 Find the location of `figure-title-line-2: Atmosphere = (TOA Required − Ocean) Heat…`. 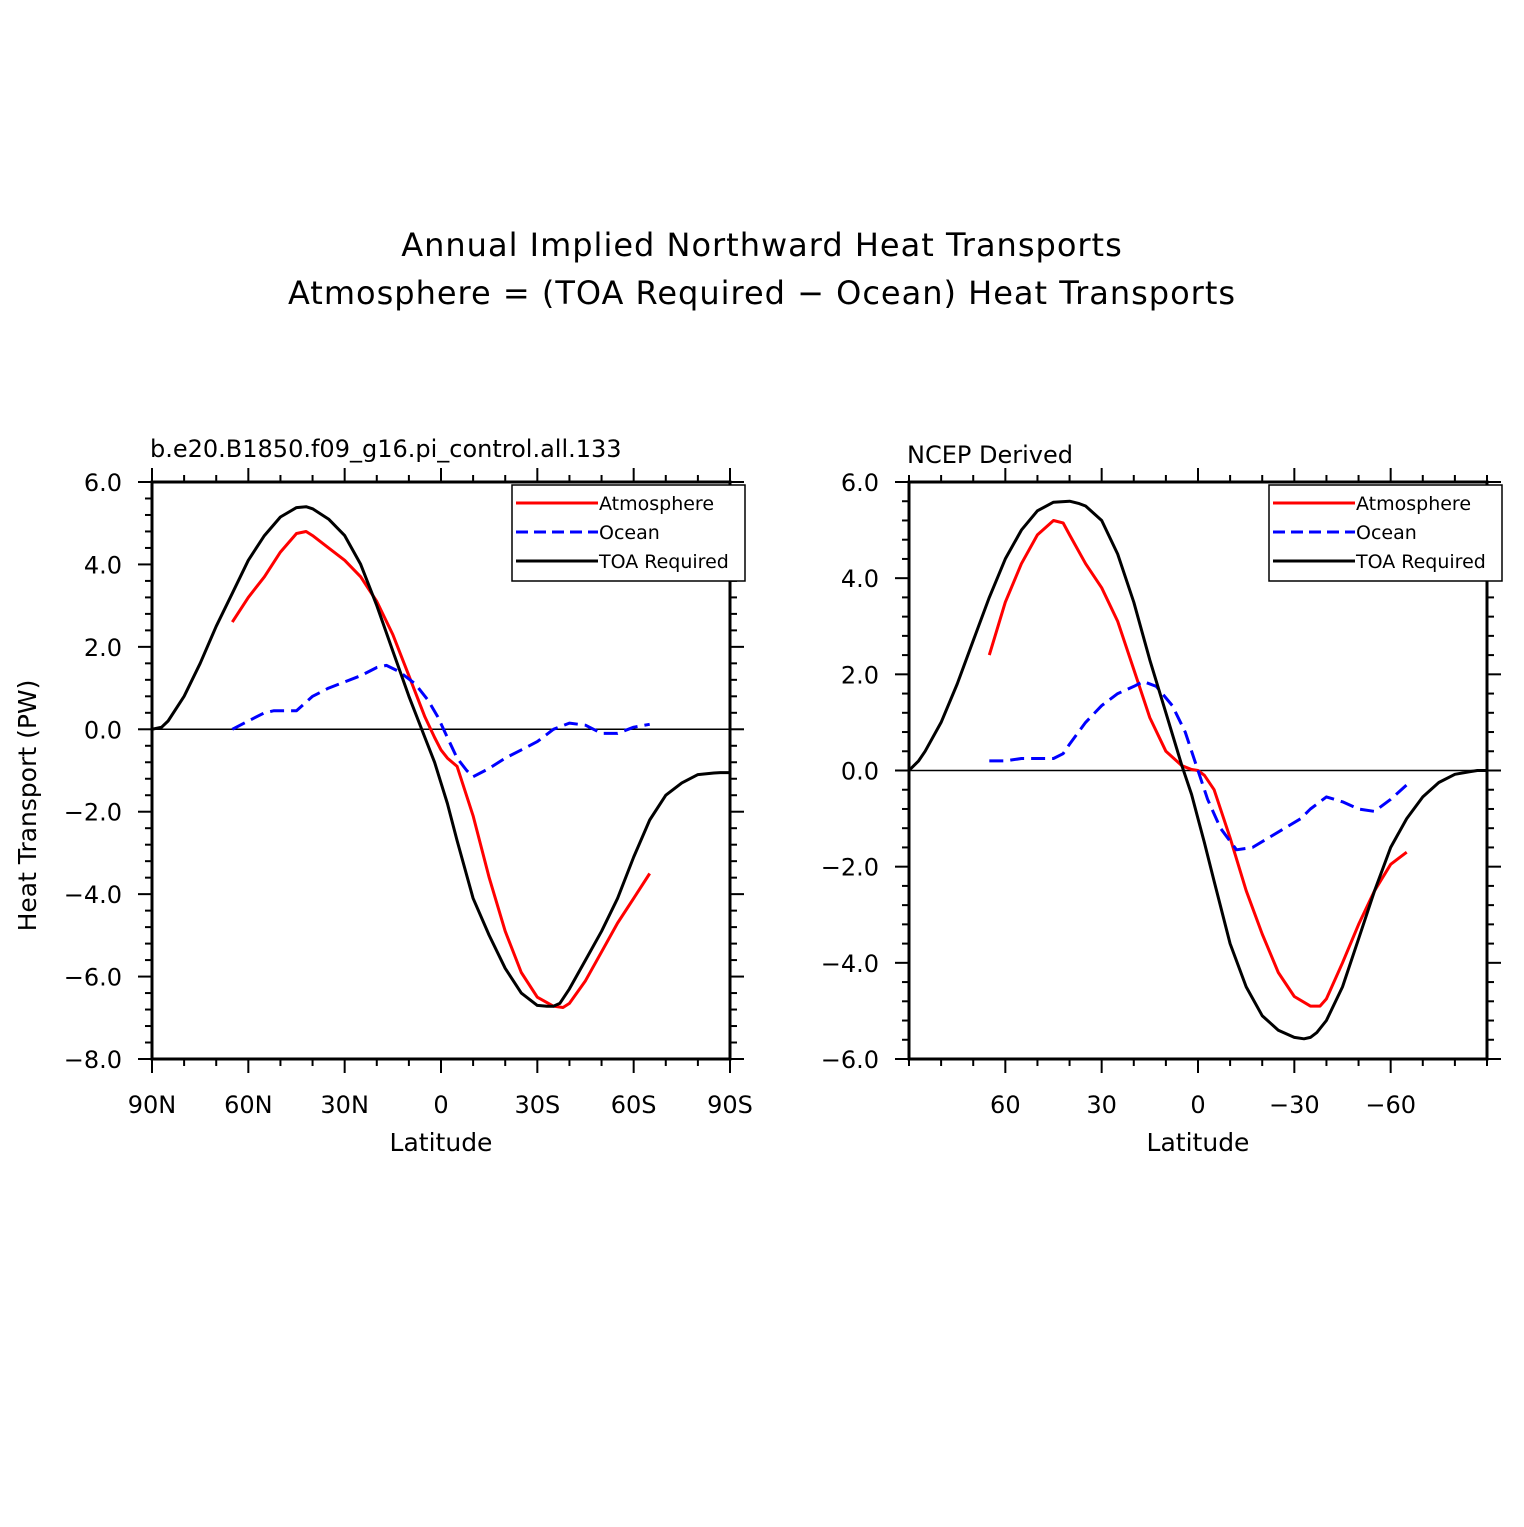

figure-title-line-2: Atmosphere = (TOA Required − Ocean) Heat… is located at coordinates (762, 293).